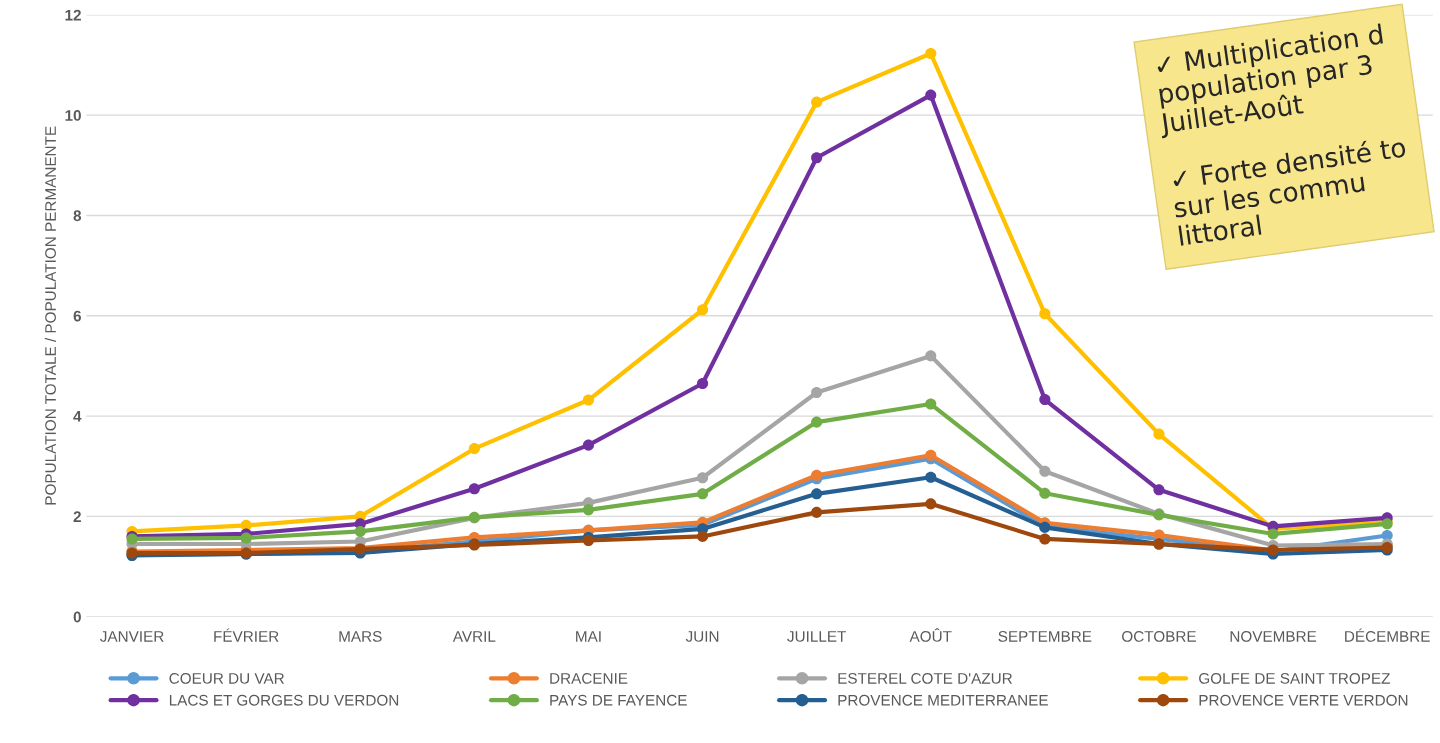 Image resolution: width=1440 pixels, height=743 pixels. I want to click on legend-label: DRACENIE, so click(589, 678).